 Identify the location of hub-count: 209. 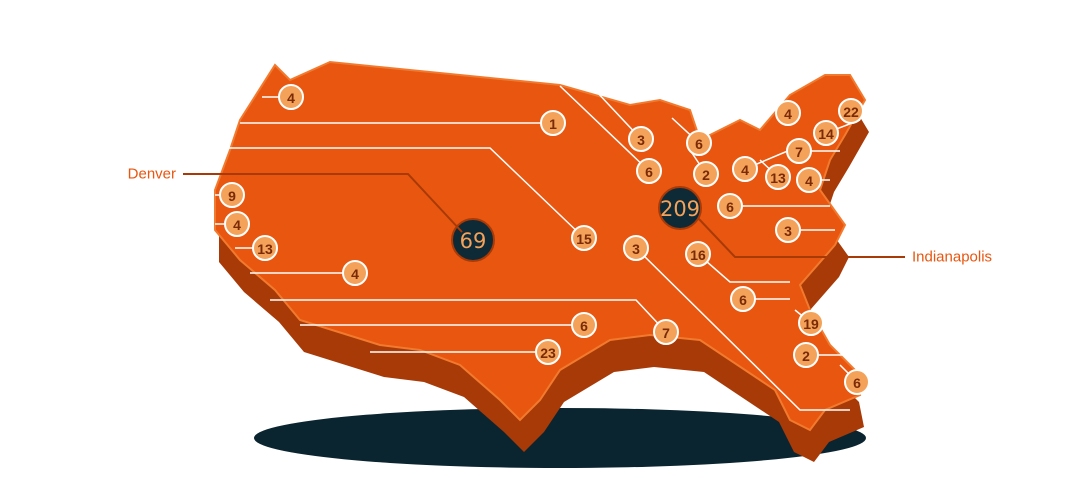
(680, 209).